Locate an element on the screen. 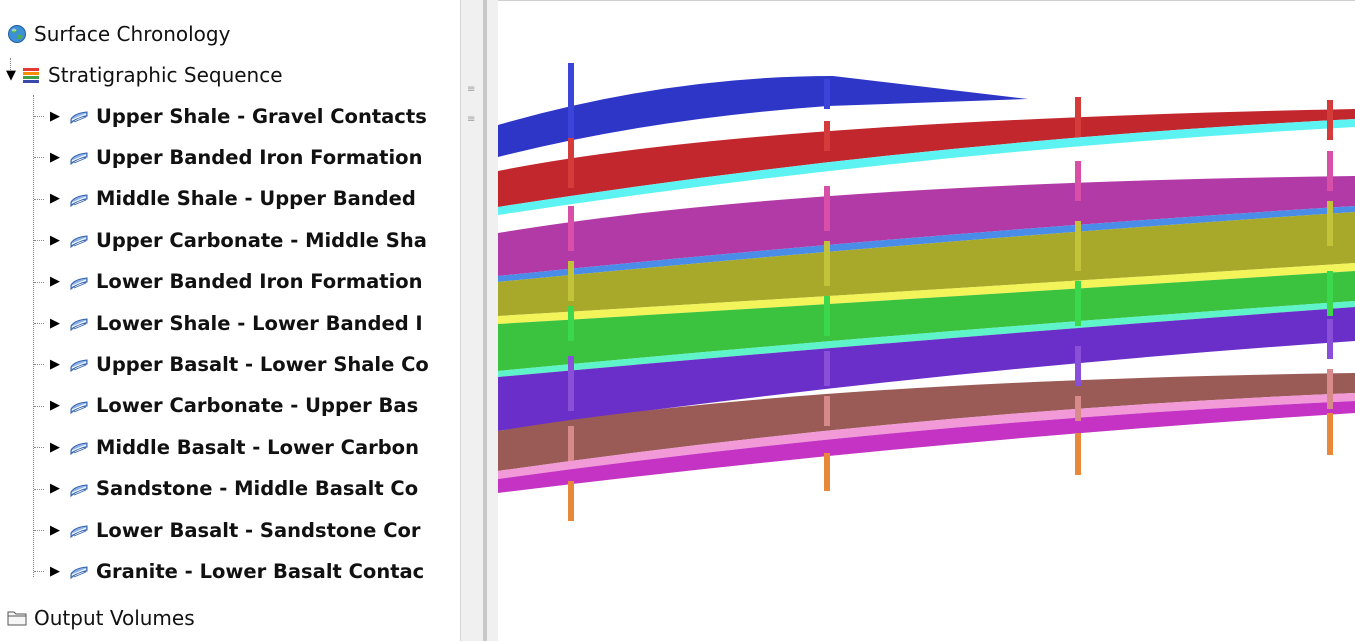 The width and height of the screenshot is (1355, 642). contact-yellow is located at coordinates (926, 293).